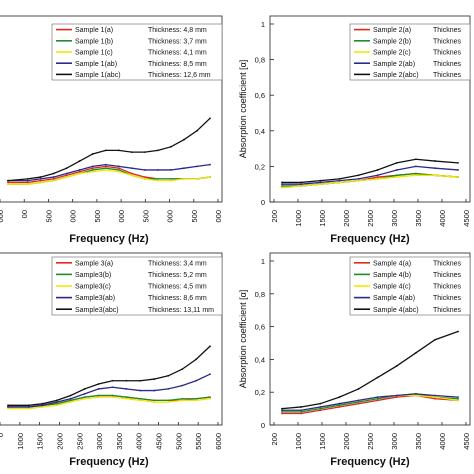 The width and height of the screenshot is (474, 474). I want to click on y-tick-label: 0,8, so click(260, 294).